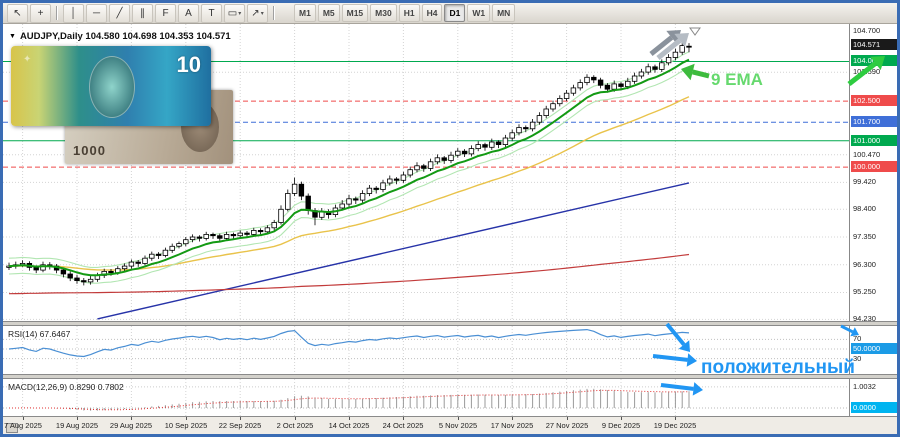 This screenshot has width=900, height=437. I want to click on date-label: 27 Nov 2025, so click(567, 425).